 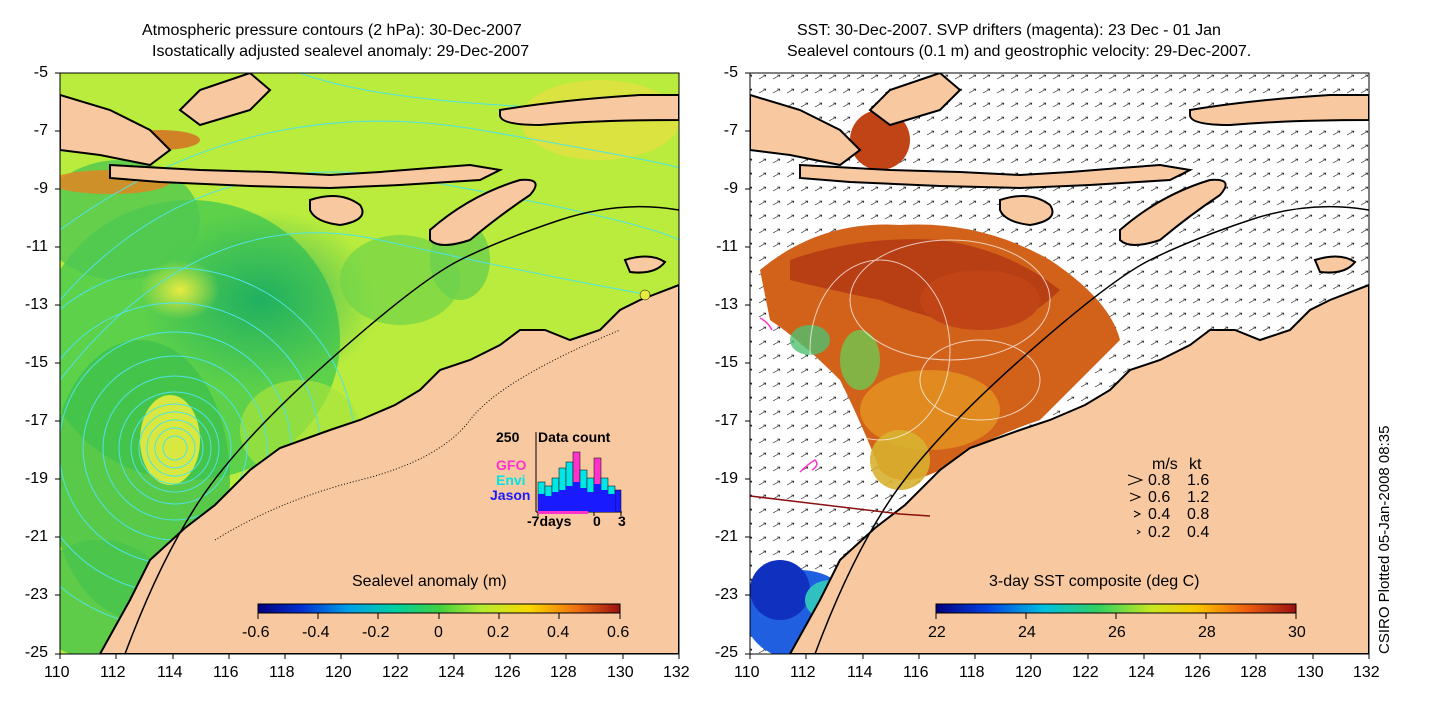 I want to click on lon-tick-left: 114, so click(x=170, y=672).